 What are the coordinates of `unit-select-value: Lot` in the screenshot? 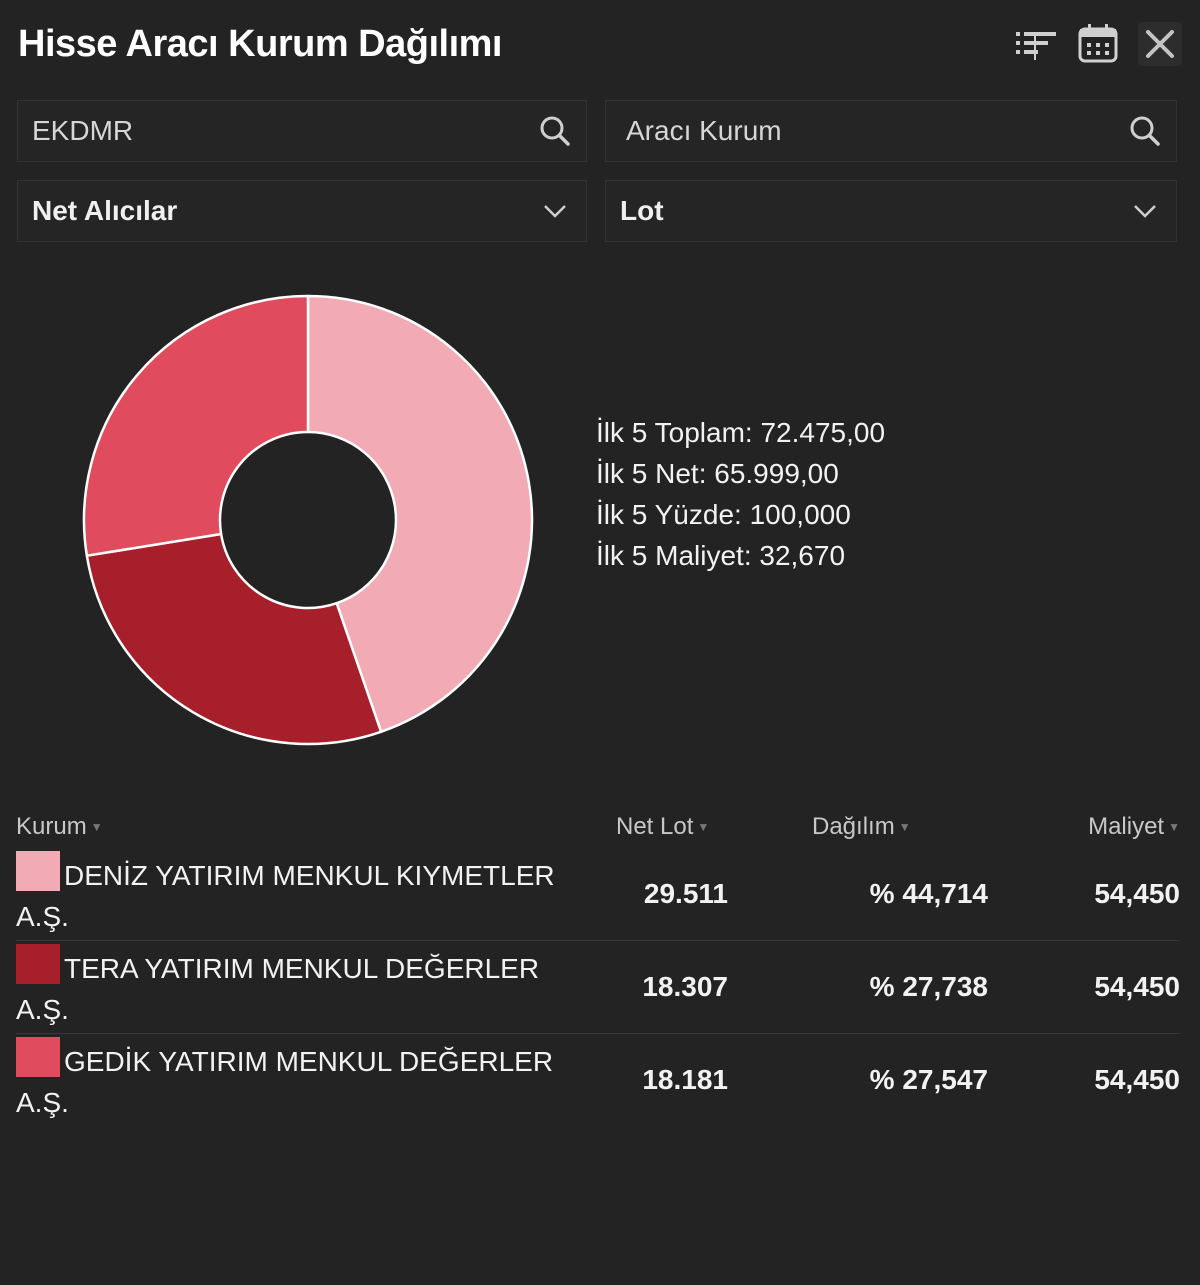 It's located at (642, 210).